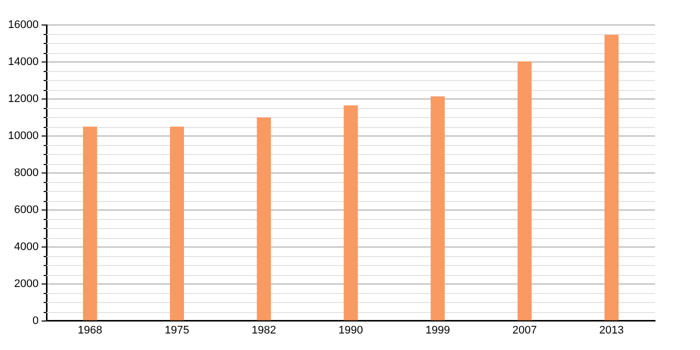 The height and width of the screenshot is (350, 700). What do you see at coordinates (26, 284) in the screenshot?
I see `y-tick-label: 2000` at bounding box center [26, 284].